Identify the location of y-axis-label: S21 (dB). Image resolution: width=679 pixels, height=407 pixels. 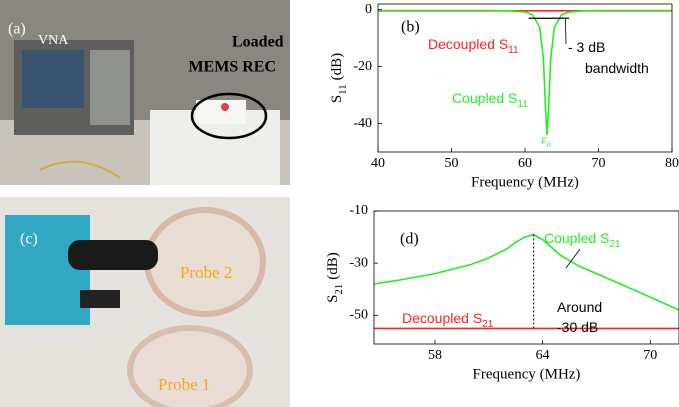
(335, 277).